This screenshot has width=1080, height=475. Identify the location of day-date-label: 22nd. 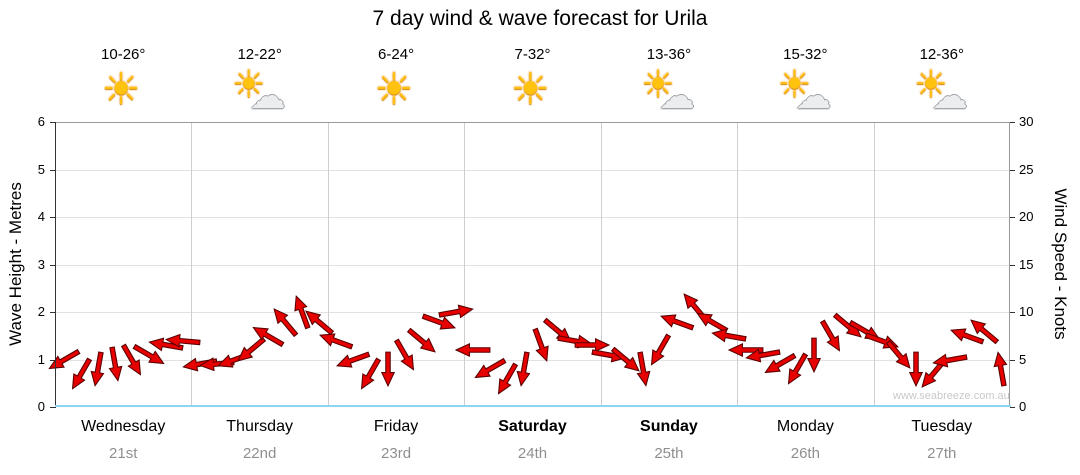
(259, 453).